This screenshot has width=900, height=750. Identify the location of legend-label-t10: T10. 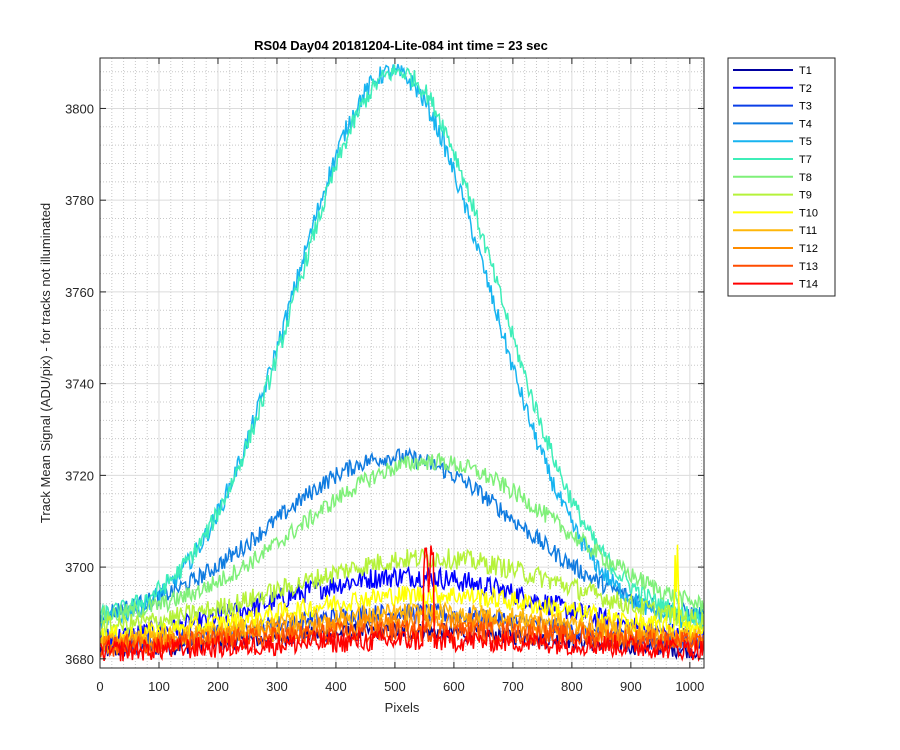
(808, 213).